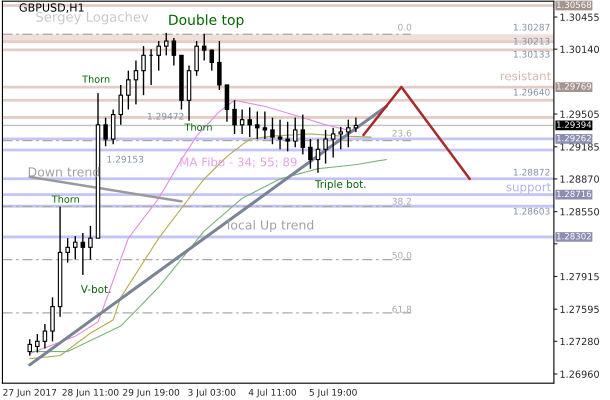  Describe the element at coordinates (579, 179) in the screenshot. I see `y-tick-label: 1.28870` at that location.